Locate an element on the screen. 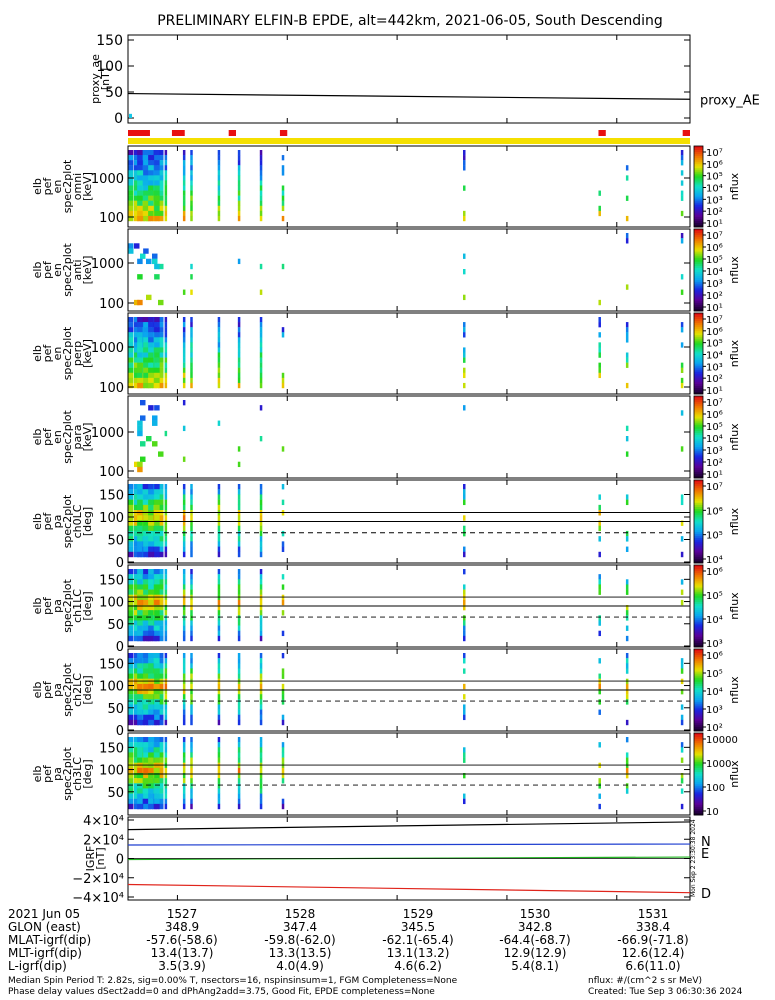 The width and height of the screenshot is (775, 1000). panel-omni-colorbar-step is located at coordinates (698, 147).